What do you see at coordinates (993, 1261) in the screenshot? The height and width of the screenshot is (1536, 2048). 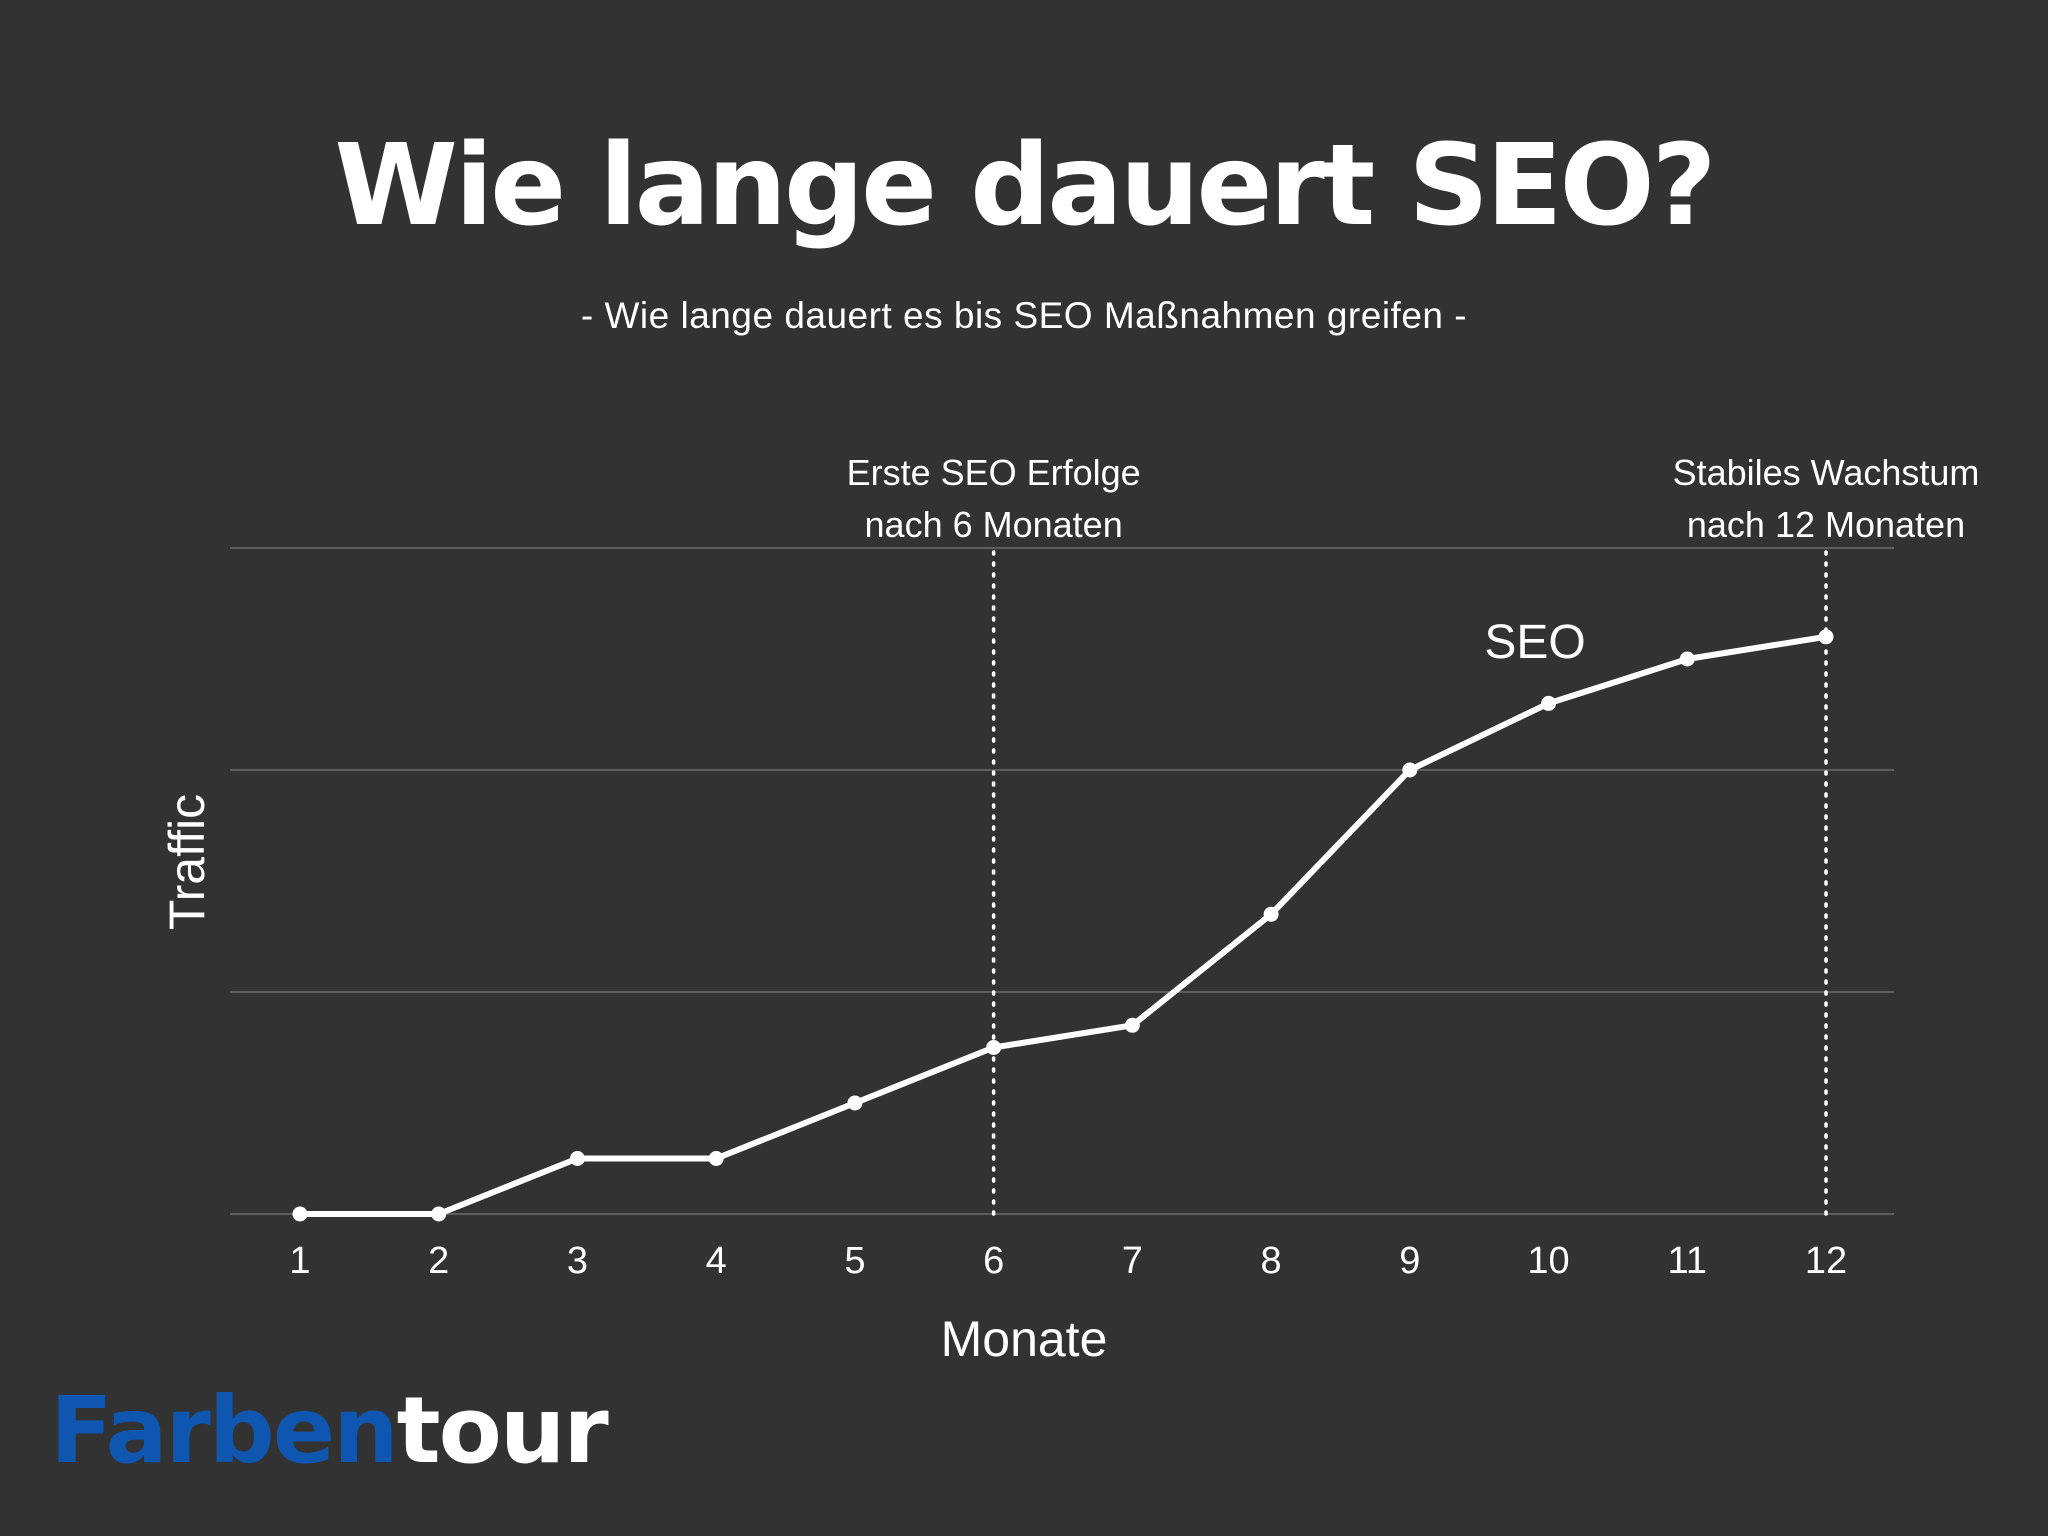 I see `x-tick-label: 6` at bounding box center [993, 1261].